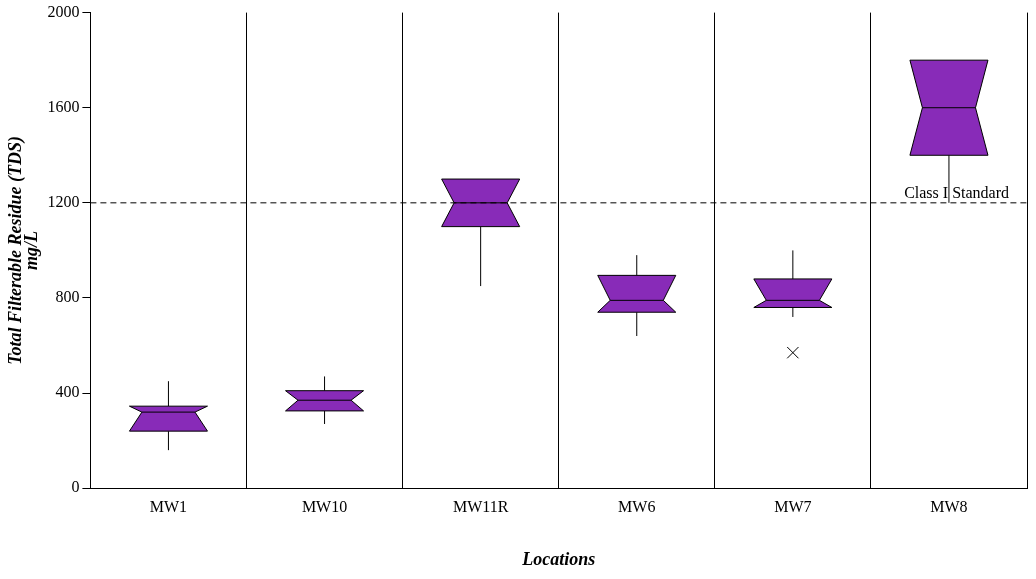 The height and width of the screenshot is (579, 1036). I want to click on y-tick-label: 0, so click(75, 487).